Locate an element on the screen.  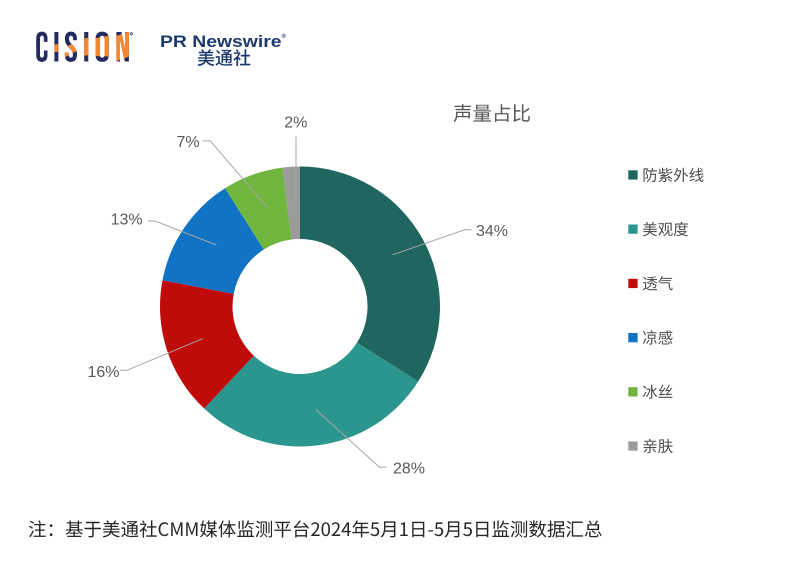
svg-text: PR Newswire is located at coordinates (221, 42).